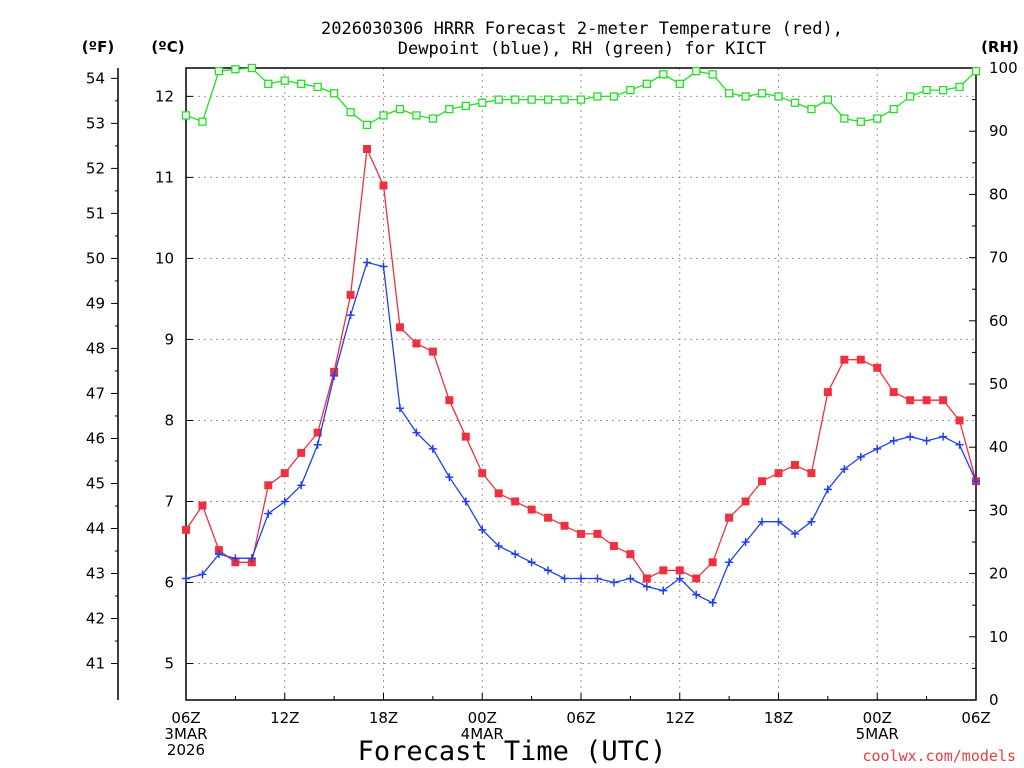 This screenshot has height=768, width=1024. Describe the element at coordinates (164, 96) in the screenshot. I see `celsius-tick-label: 12` at that location.